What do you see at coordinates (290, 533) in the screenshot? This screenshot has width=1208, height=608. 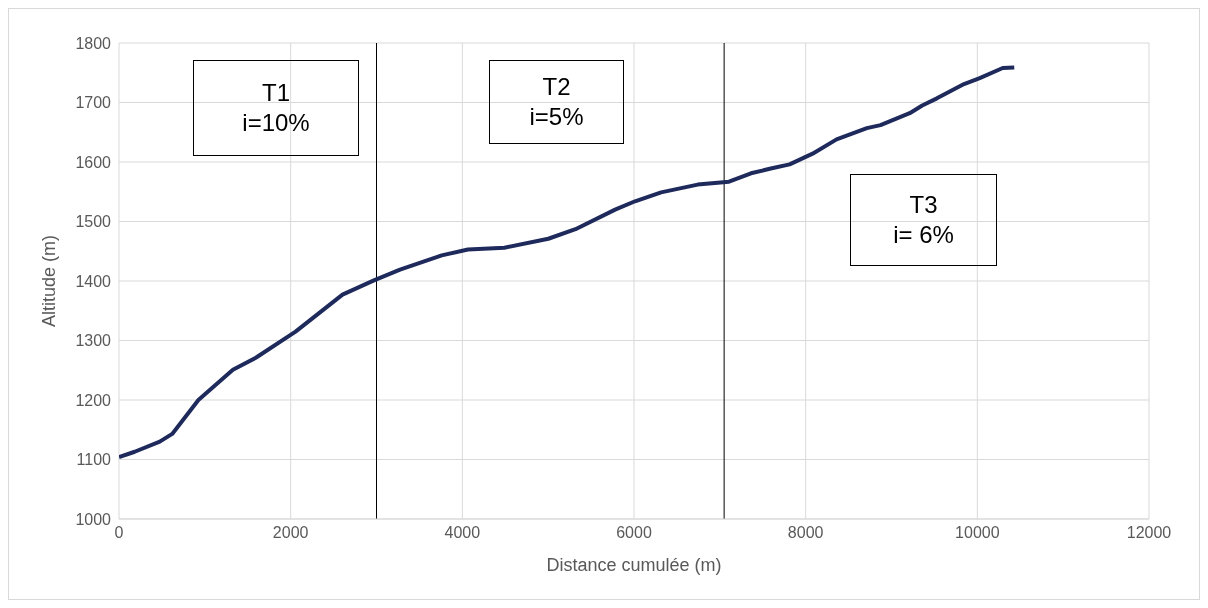 I see `x-tick-label: 2000` at bounding box center [290, 533].